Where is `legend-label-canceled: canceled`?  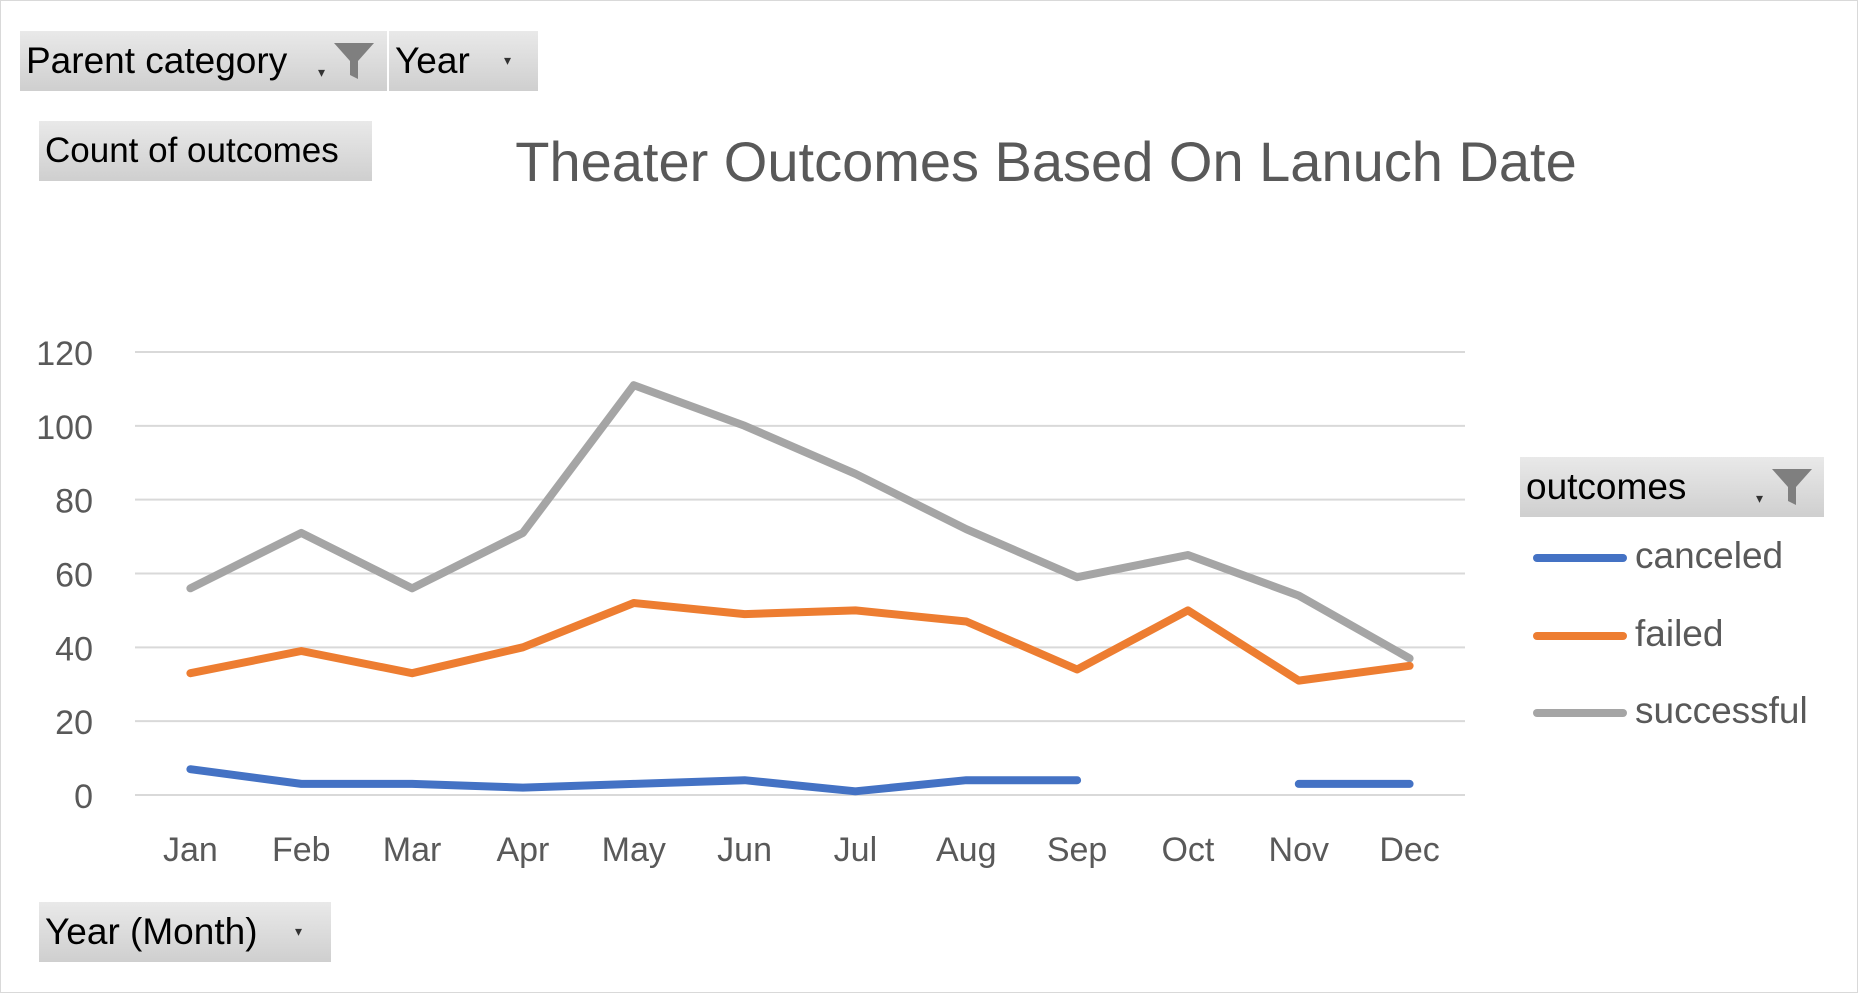 legend-label-canceled: canceled is located at coordinates (1709, 556).